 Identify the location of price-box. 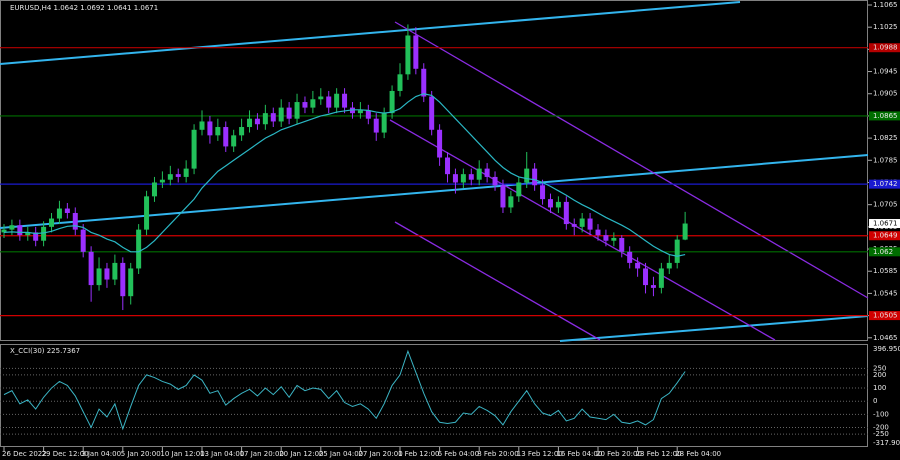
(884, 224).